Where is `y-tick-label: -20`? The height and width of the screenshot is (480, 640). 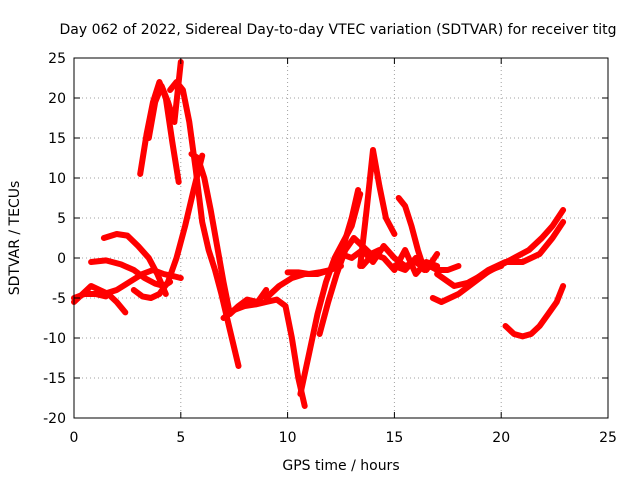
y-tick-label: -20 is located at coordinates (54, 419).